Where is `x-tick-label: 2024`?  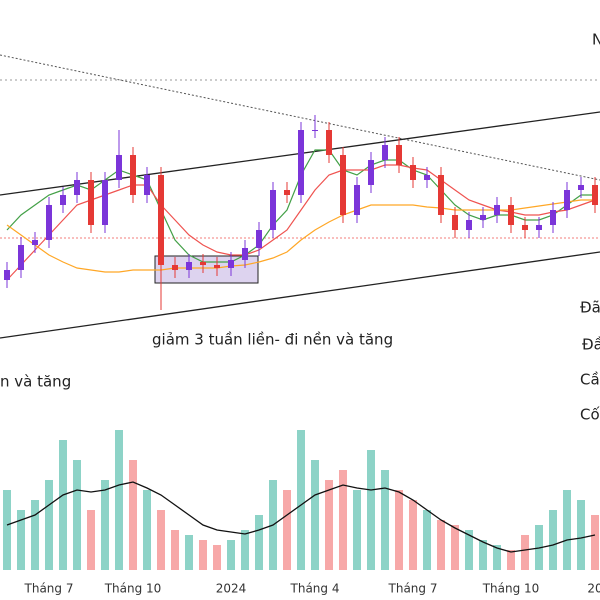
x-tick-label: 2024 is located at coordinates (231, 589).